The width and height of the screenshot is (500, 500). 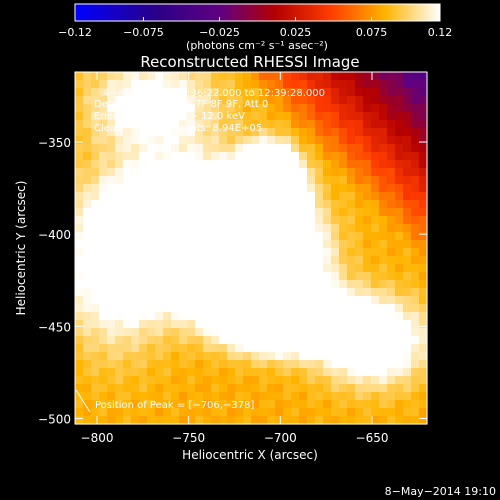 I want to click on x-tick-label: −800, so click(x=97, y=438).